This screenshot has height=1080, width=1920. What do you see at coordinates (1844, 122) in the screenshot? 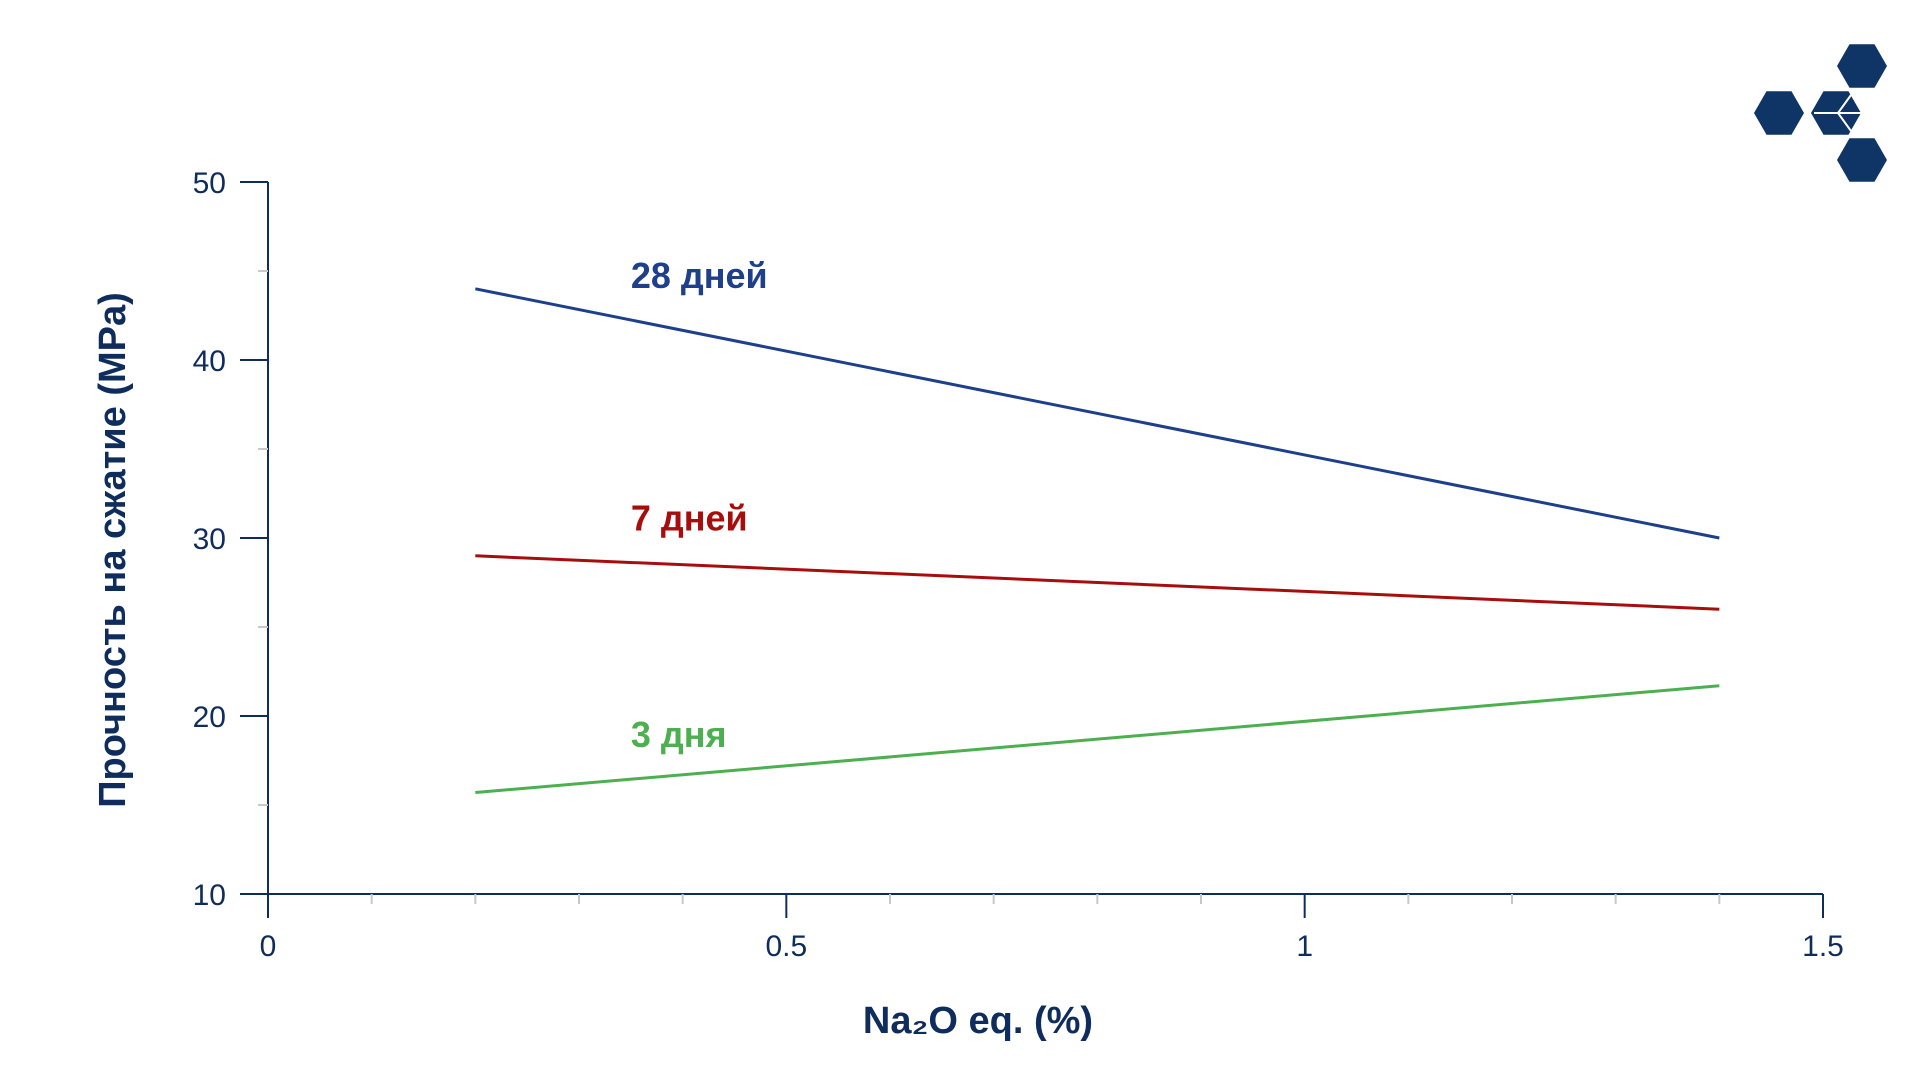
I see `logo-divider` at bounding box center [1844, 122].